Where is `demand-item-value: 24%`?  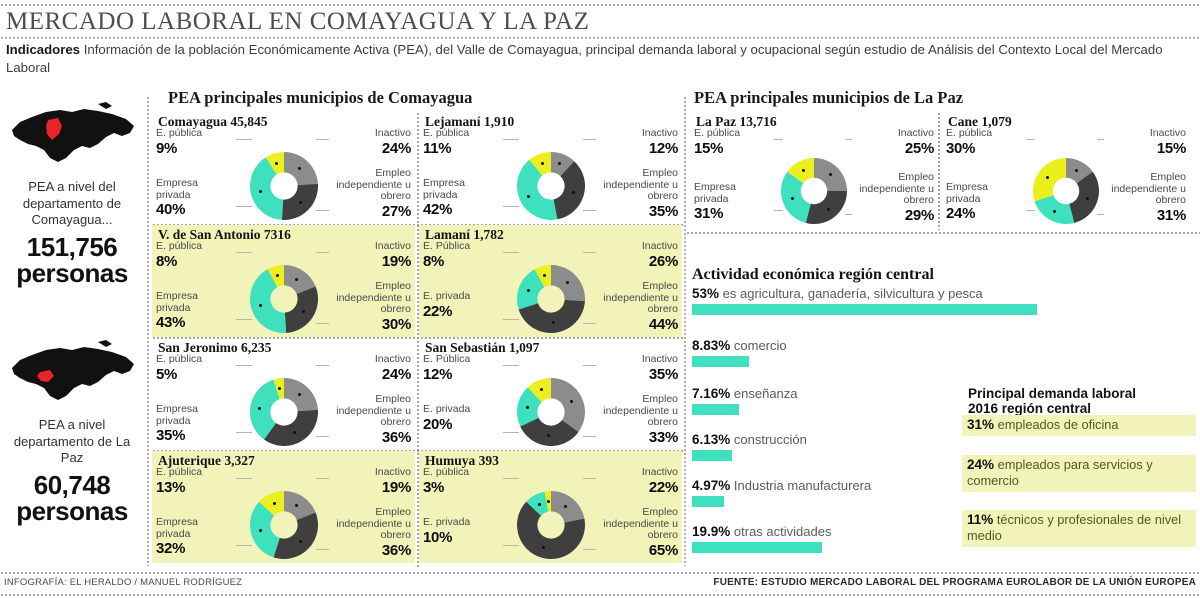 demand-item-value: 24% is located at coordinates (981, 464).